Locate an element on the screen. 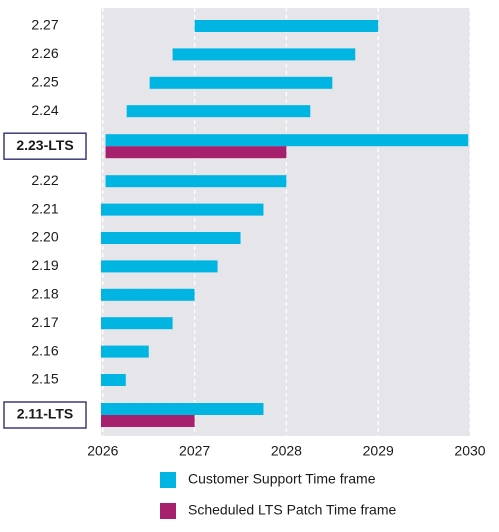 The image size is (499, 532). x-tick-label: 2026 is located at coordinates (102, 451).